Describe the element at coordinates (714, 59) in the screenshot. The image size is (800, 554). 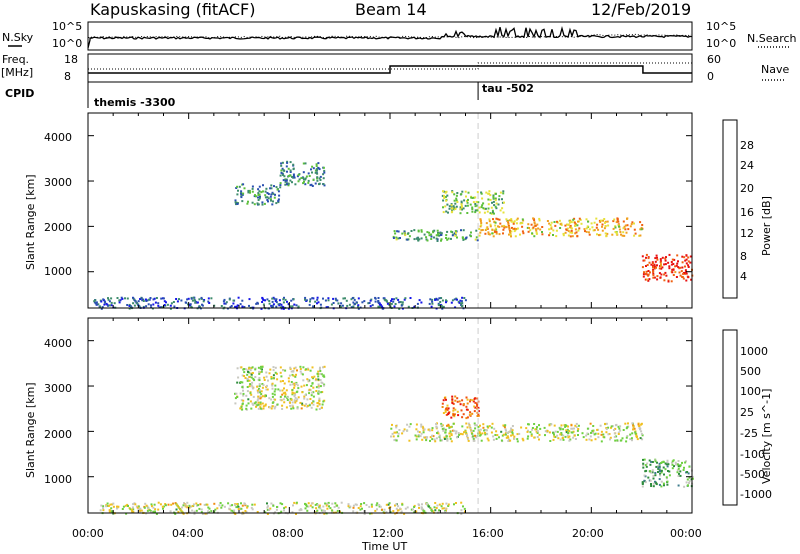
I see `nave-tick-high: 60` at that location.